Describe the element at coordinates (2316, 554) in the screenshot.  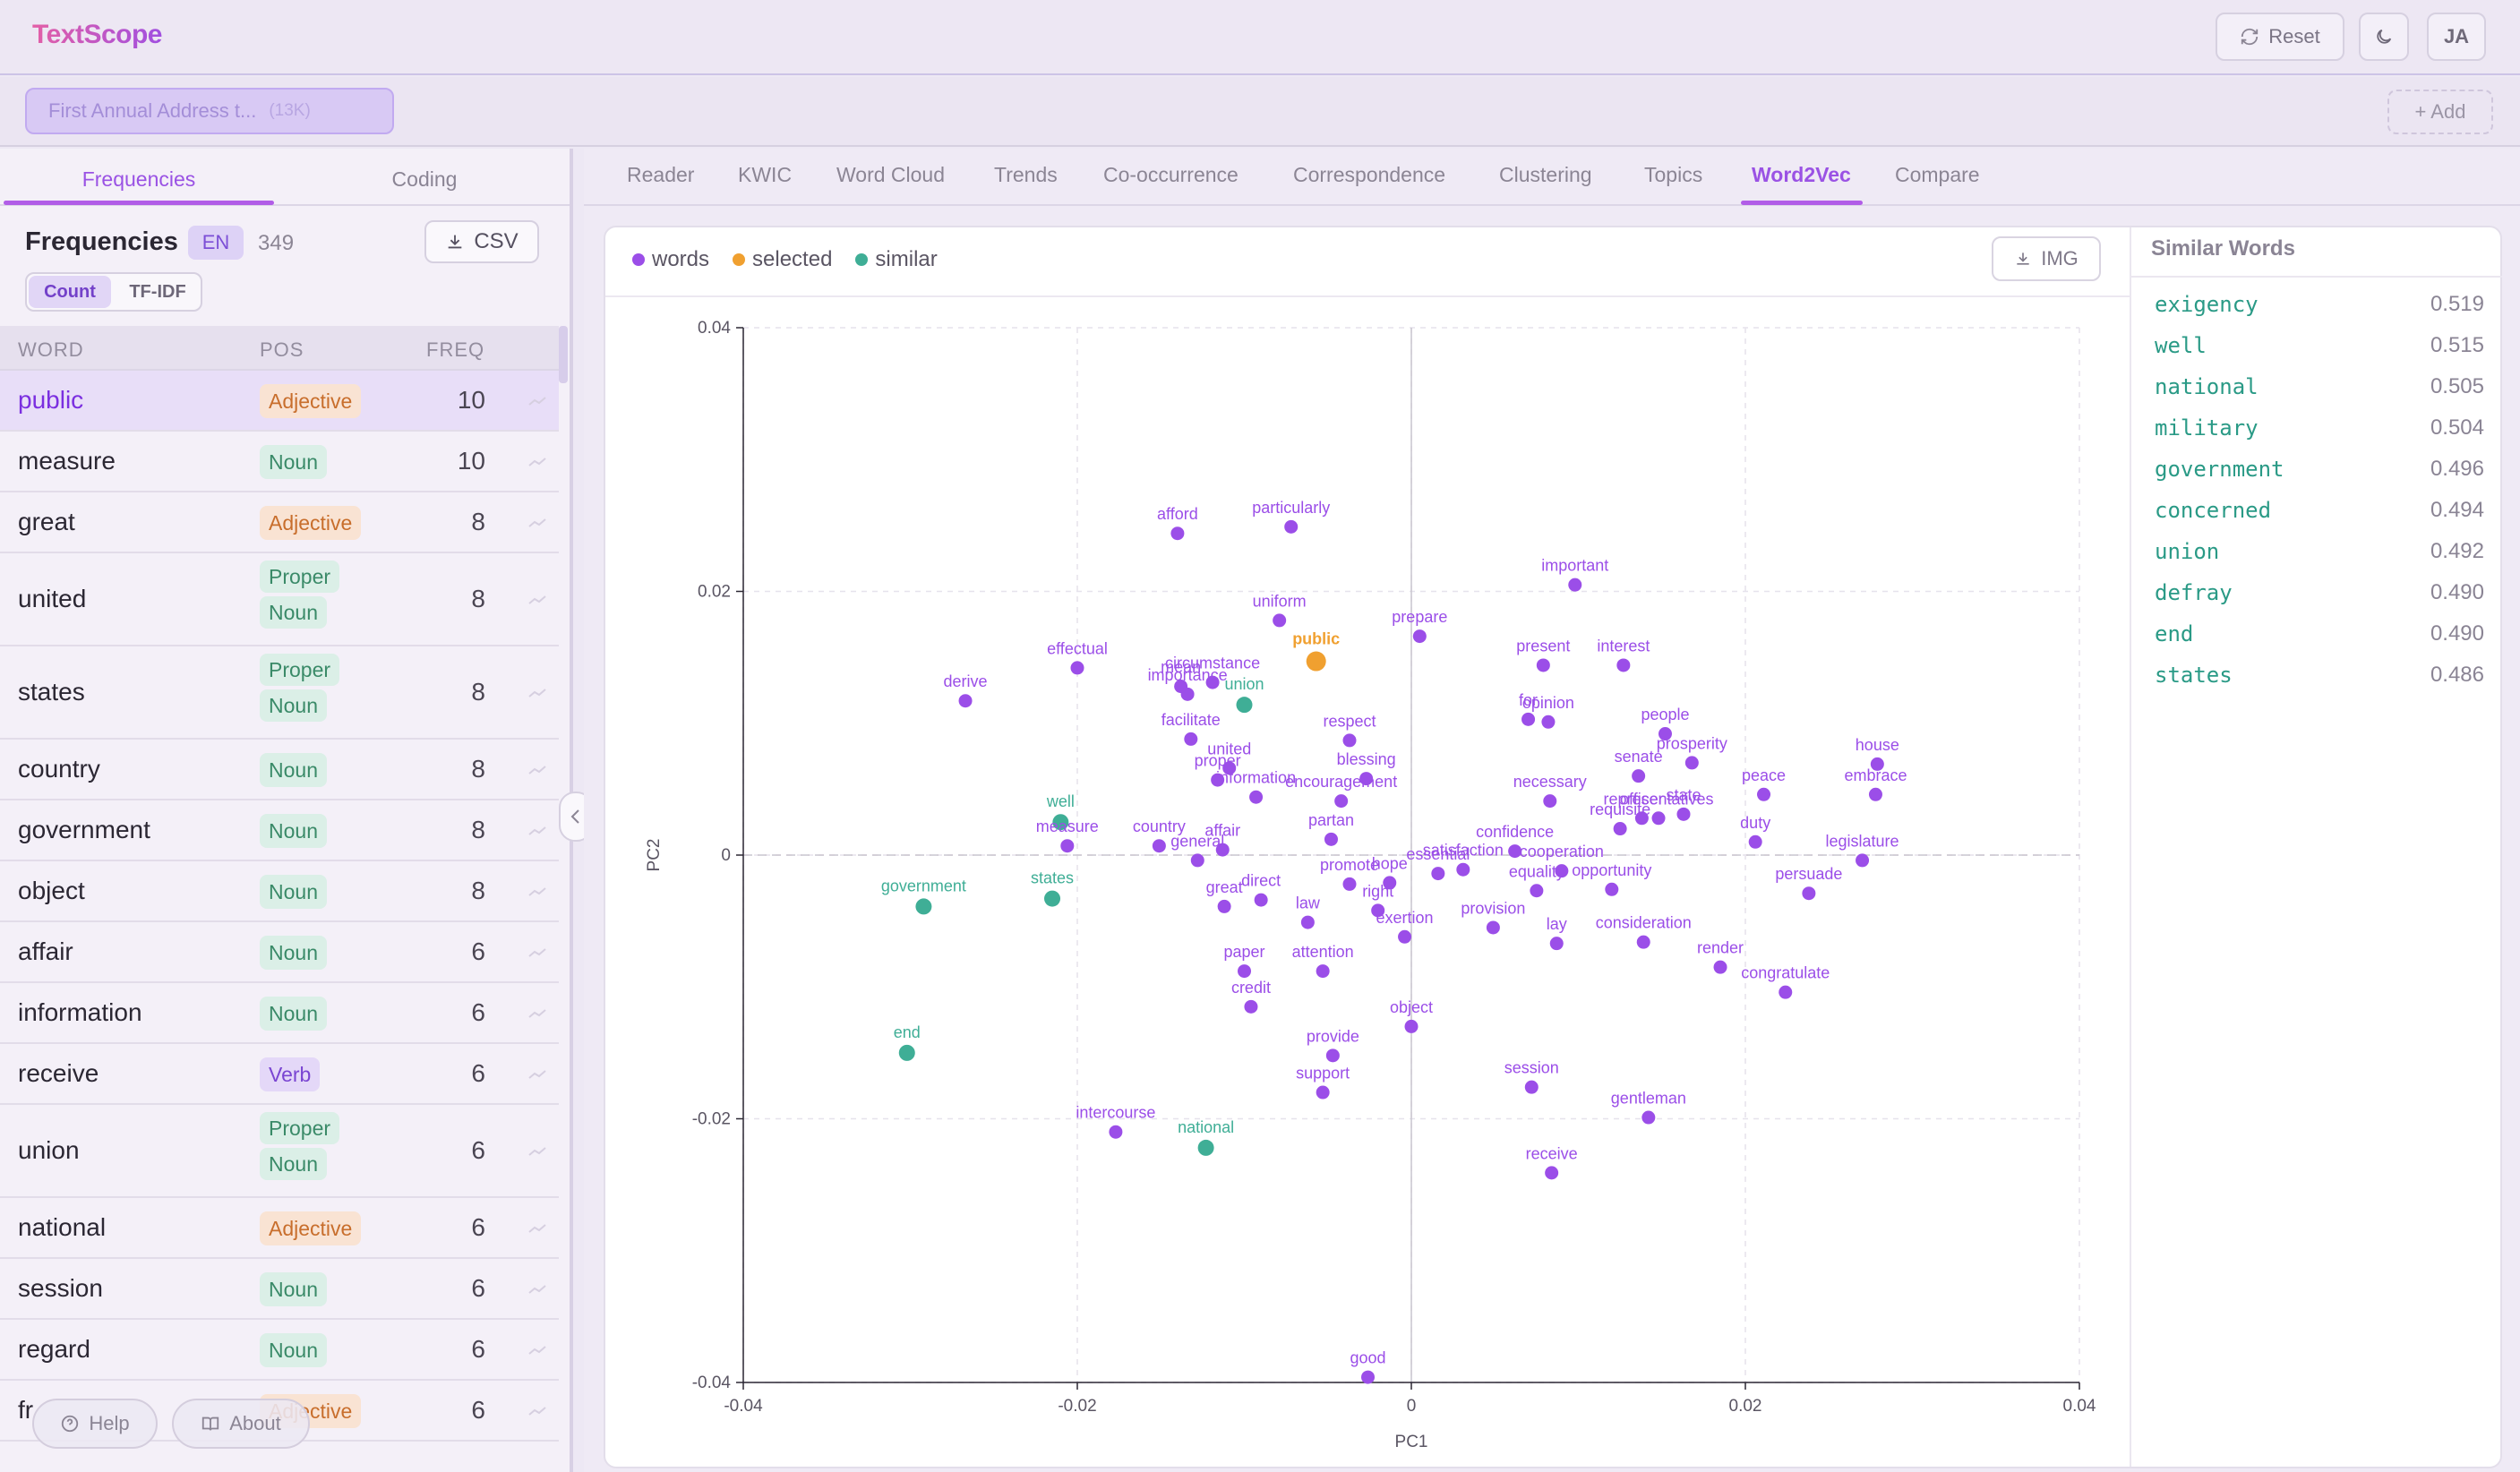
I see `similar-word-item: union 0.492` at that location.